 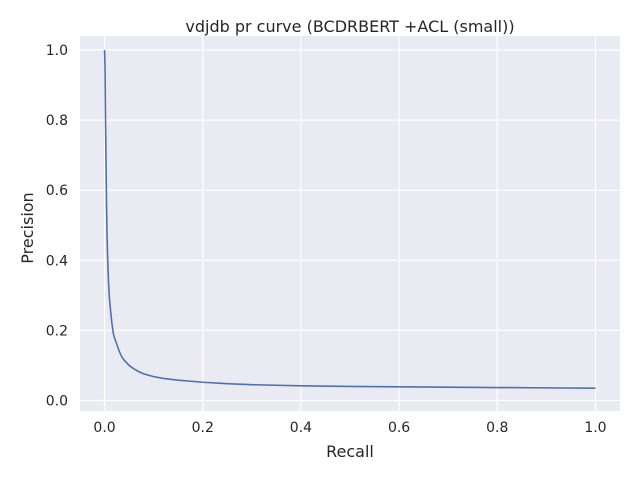 I want to click on x-tick-label: 0.0, so click(x=104, y=428).